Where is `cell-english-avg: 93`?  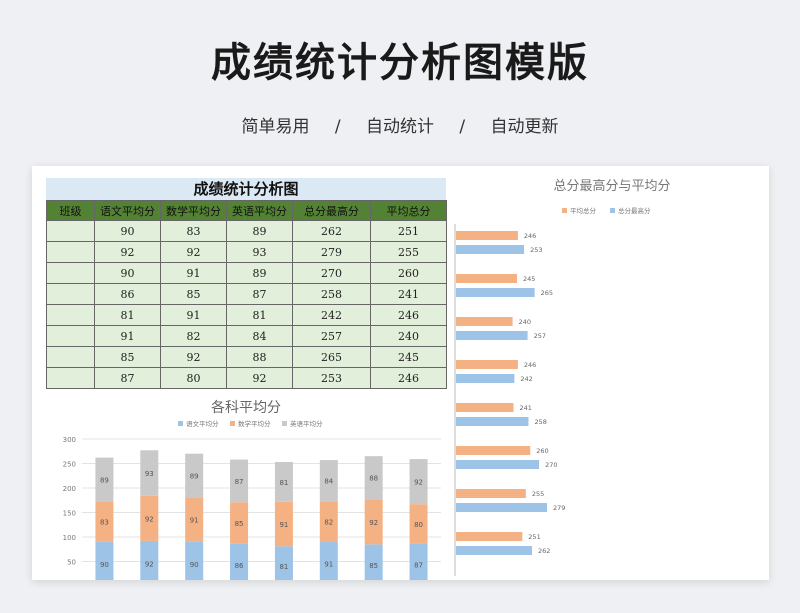
cell-english-avg: 93 is located at coordinates (259, 252).